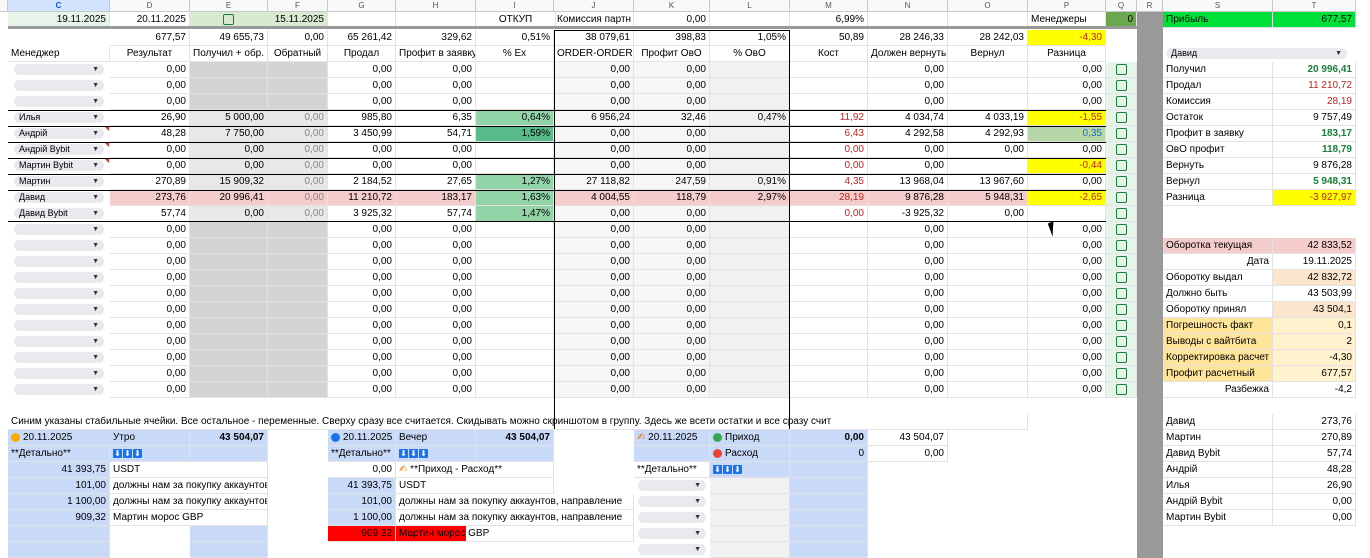  Describe the element at coordinates (515, 38) in the screenshot. I see `total-i: 0,51%` at that location.